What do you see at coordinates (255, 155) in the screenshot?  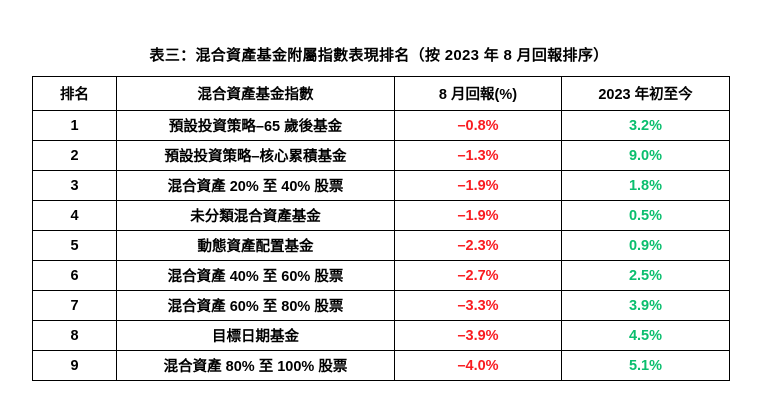 I see `index-name-cell: 預設投資策略–核心累積基金` at bounding box center [255, 155].